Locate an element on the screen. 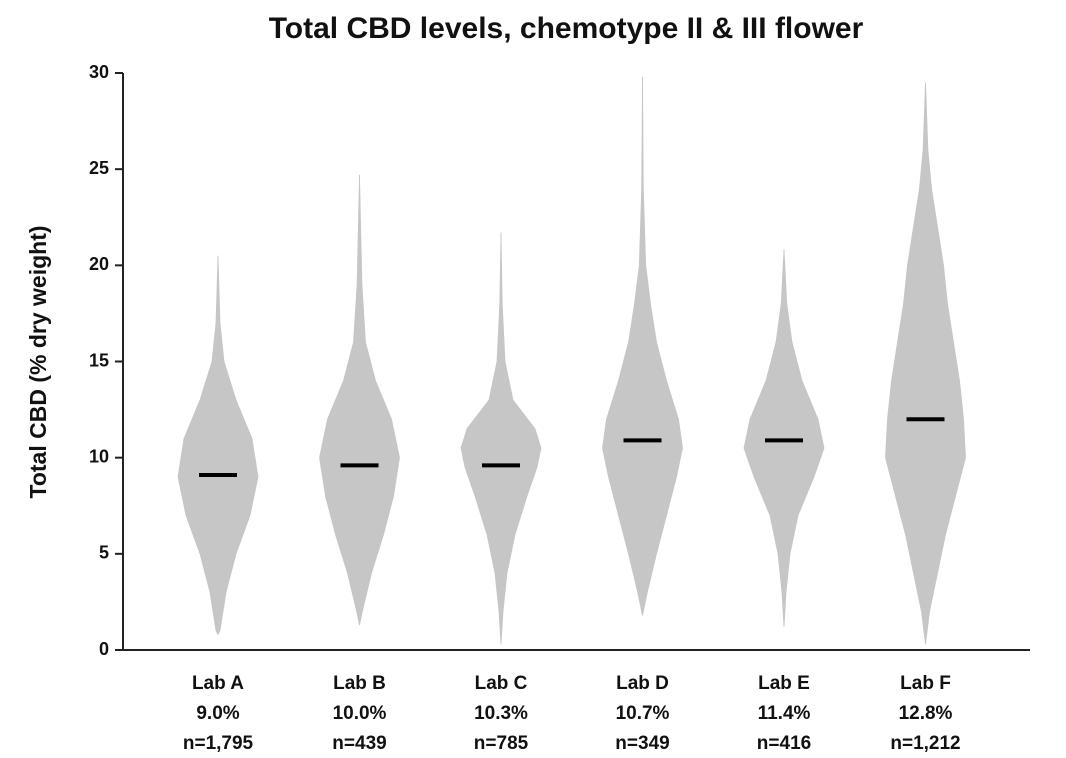  n-label: n=1,795 is located at coordinates (218, 743).